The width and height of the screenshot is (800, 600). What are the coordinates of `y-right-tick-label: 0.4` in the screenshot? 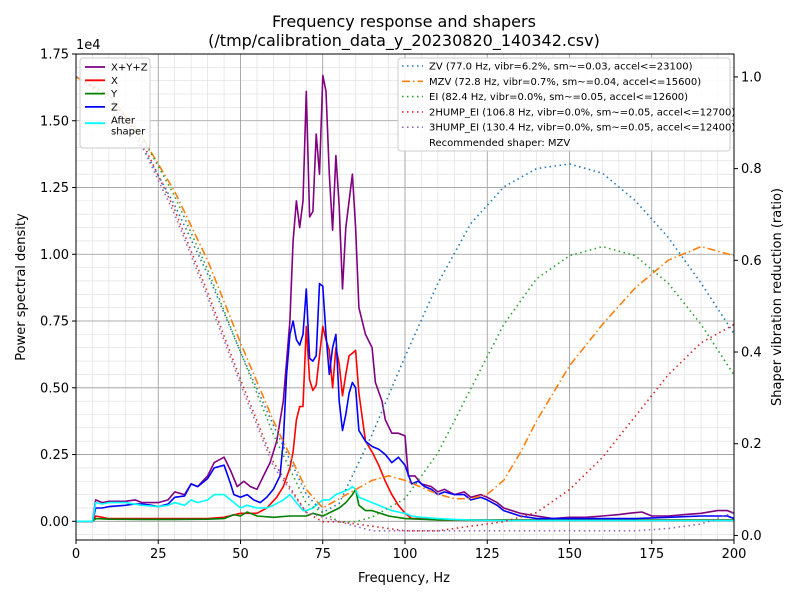 It's located at (751, 353).